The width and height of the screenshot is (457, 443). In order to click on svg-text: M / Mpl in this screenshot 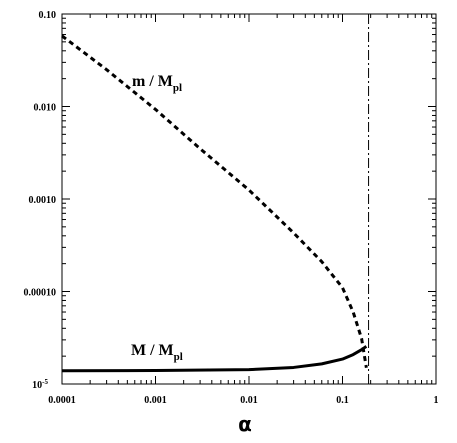, I will do `click(157, 352)`.